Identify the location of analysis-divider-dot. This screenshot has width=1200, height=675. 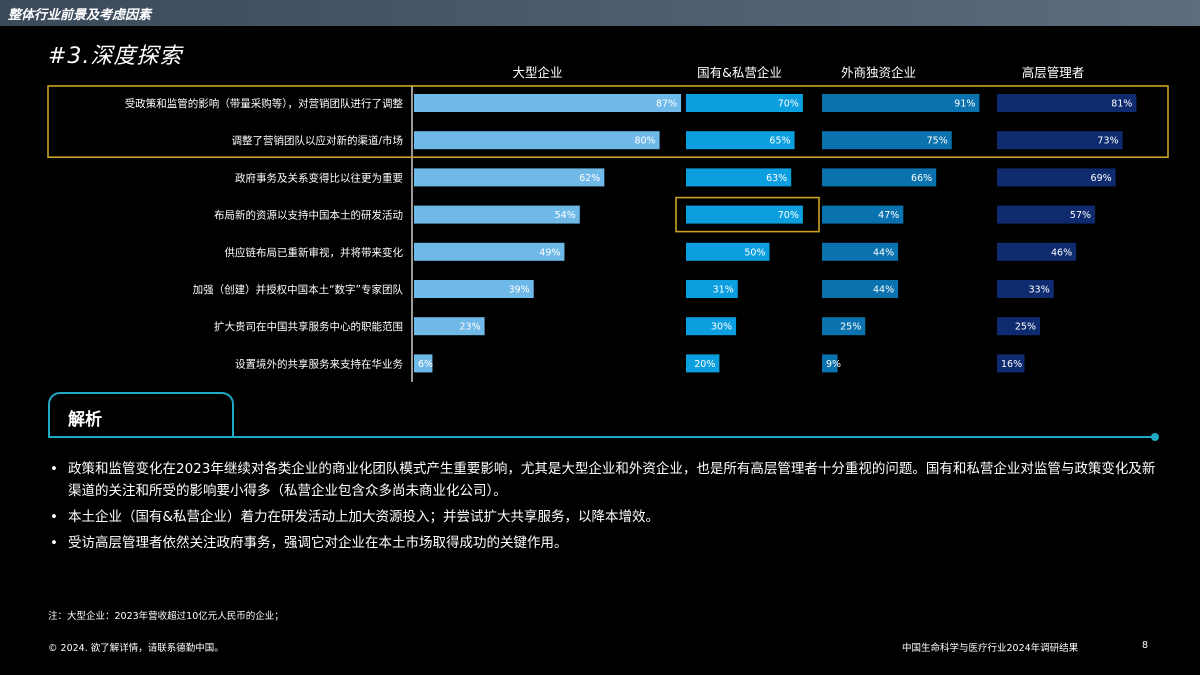
(1155, 437).